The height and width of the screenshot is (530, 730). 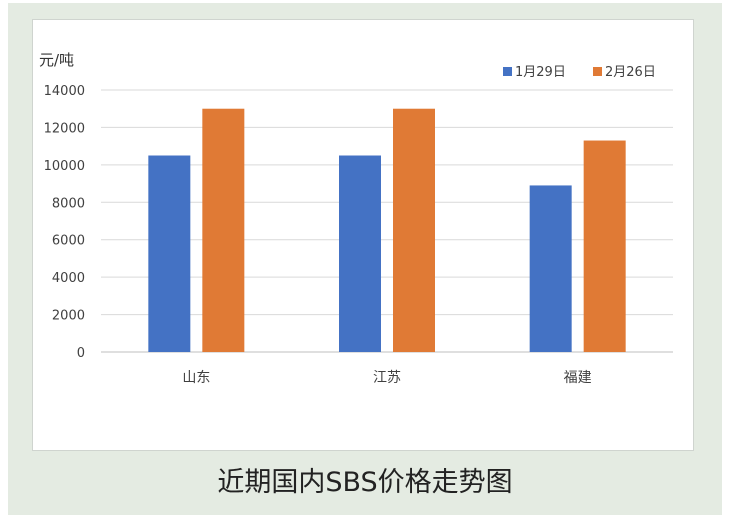 What do you see at coordinates (81, 353) in the screenshot?
I see `y-tick-label: 0` at bounding box center [81, 353].